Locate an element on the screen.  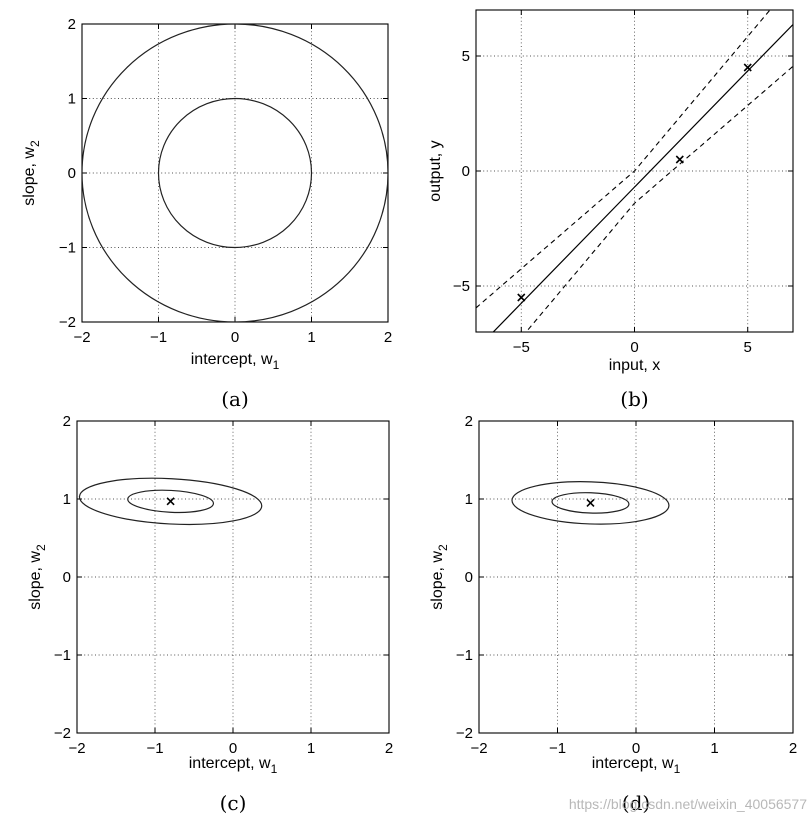
panel-caption: (d) is located at coordinates (636, 803).